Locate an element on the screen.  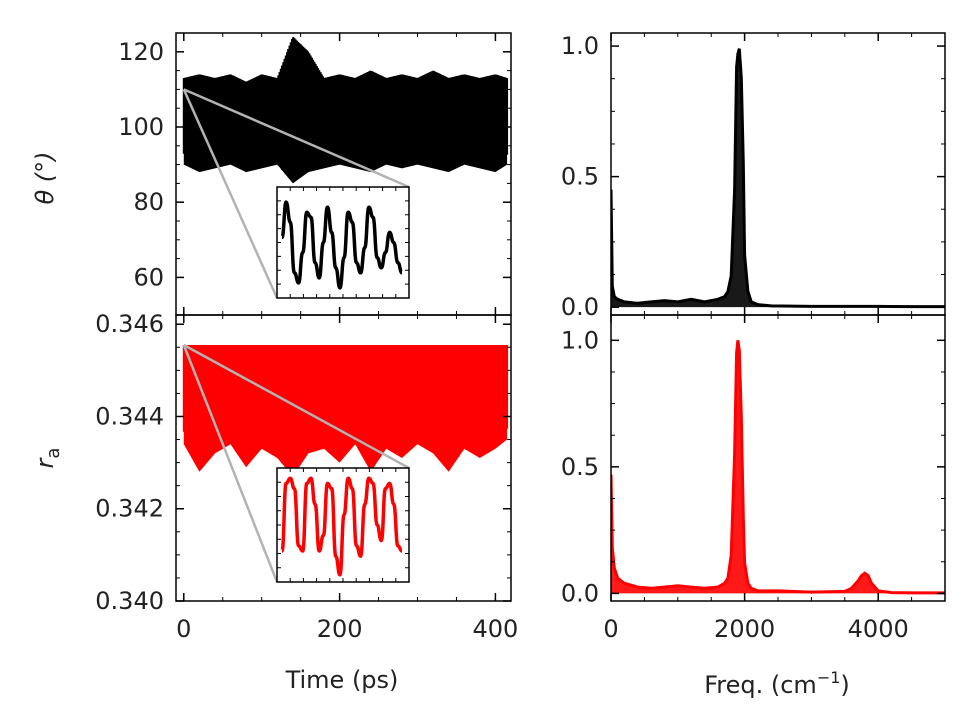
theta_time-inset-curve is located at coordinates (341, 245).